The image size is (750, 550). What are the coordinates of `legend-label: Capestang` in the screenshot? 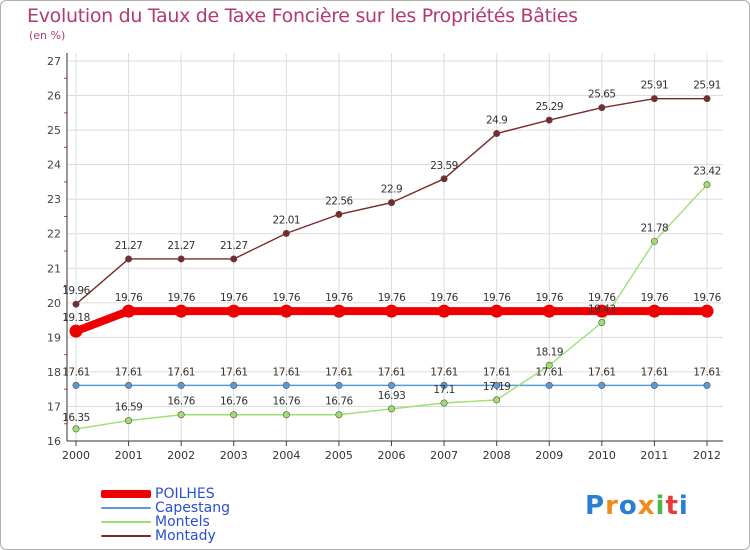 It's located at (192, 508).